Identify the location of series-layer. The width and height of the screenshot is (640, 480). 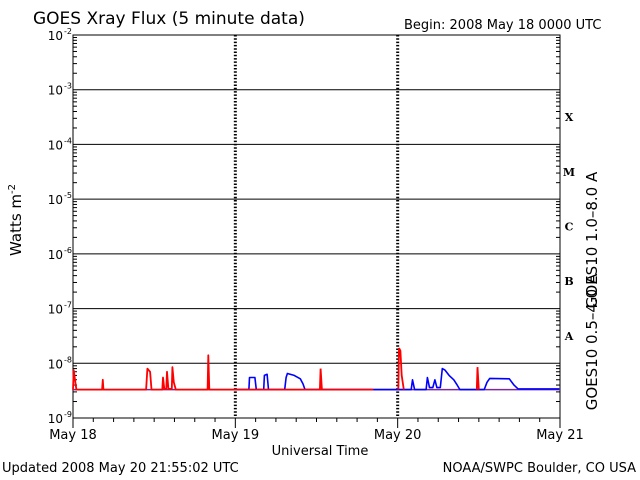
(316, 369).